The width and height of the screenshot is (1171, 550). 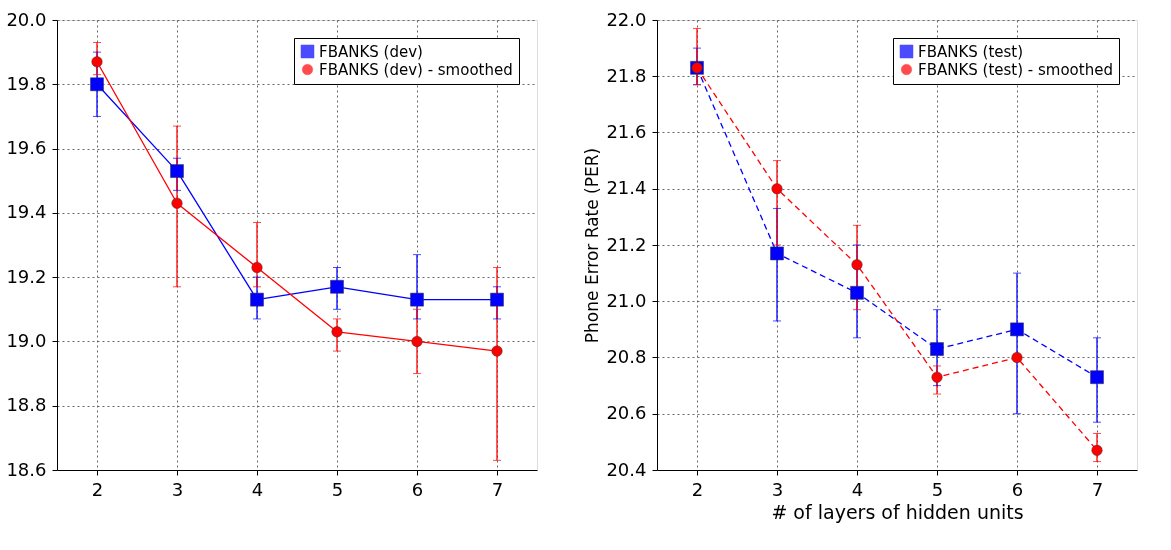 What do you see at coordinates (371, 51) in the screenshot?
I see `legend-label: FBANKS (dev)` at bounding box center [371, 51].